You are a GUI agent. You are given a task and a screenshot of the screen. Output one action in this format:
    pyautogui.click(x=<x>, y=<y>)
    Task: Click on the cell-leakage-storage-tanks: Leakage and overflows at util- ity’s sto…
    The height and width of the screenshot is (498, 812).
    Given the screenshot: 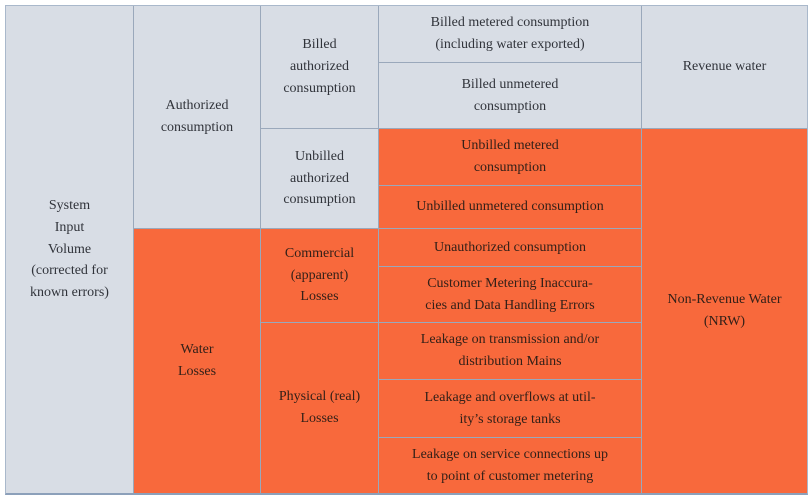 What is the action you would take?
    pyautogui.click(x=510, y=408)
    